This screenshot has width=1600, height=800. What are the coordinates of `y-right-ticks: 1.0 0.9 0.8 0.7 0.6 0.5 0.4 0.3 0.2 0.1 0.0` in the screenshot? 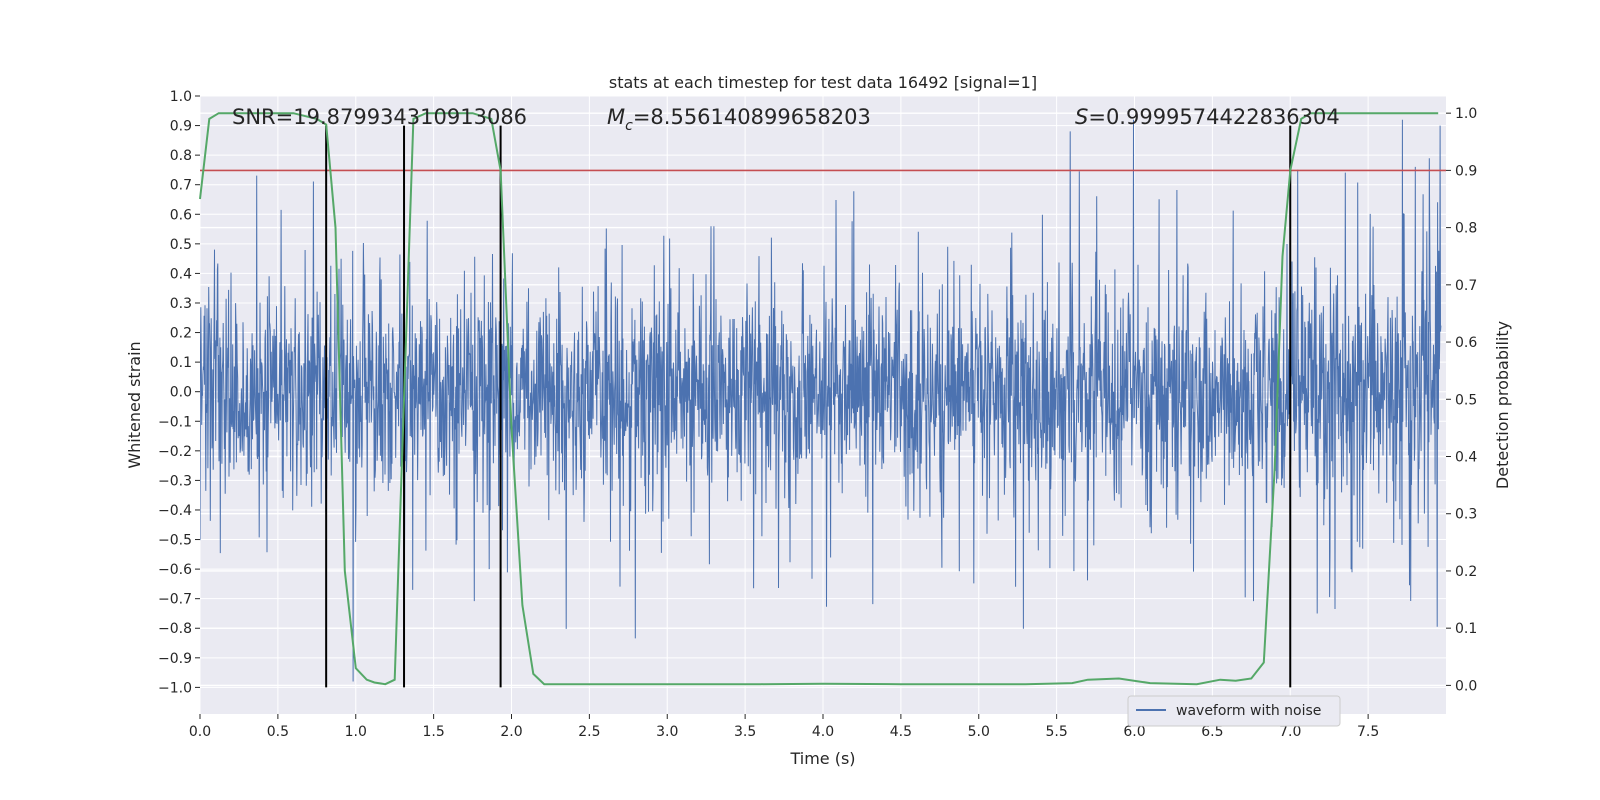 It's located at (1461, 400).